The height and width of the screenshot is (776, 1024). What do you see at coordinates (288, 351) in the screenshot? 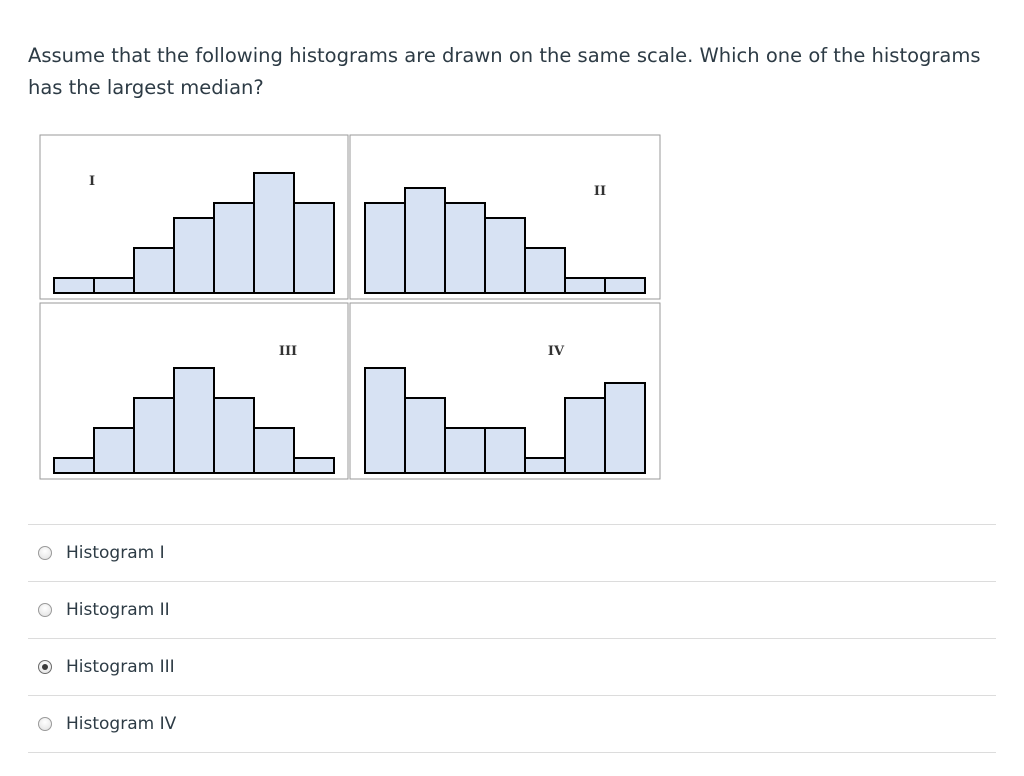
I see `histogram-label: III` at bounding box center [288, 351].